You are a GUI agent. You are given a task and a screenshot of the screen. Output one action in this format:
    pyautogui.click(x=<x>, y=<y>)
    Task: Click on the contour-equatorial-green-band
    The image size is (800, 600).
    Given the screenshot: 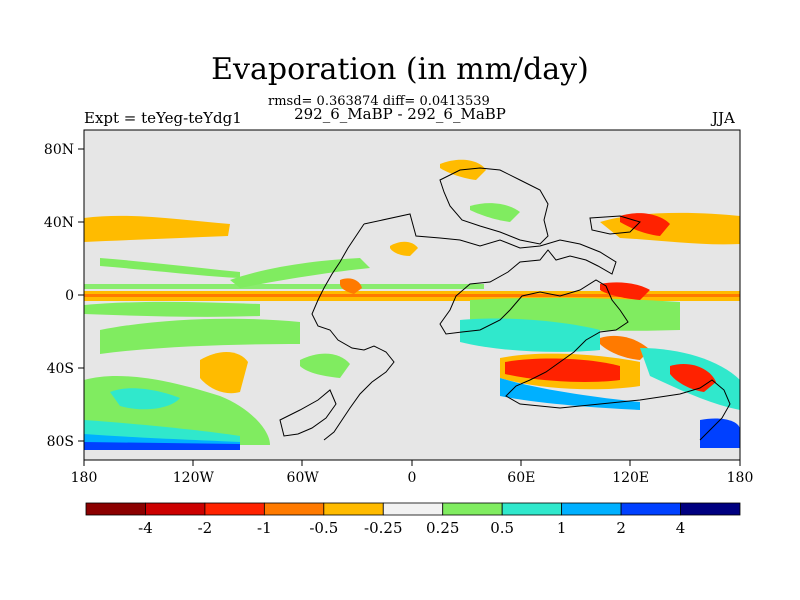 What is the action you would take?
    pyautogui.click(x=284, y=286)
    